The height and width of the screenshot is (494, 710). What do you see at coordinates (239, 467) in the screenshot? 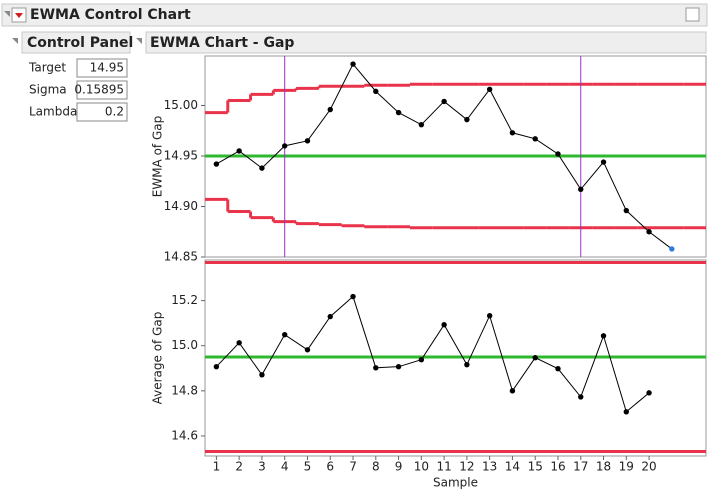
I see `x-tick-label: 2` at bounding box center [239, 467].